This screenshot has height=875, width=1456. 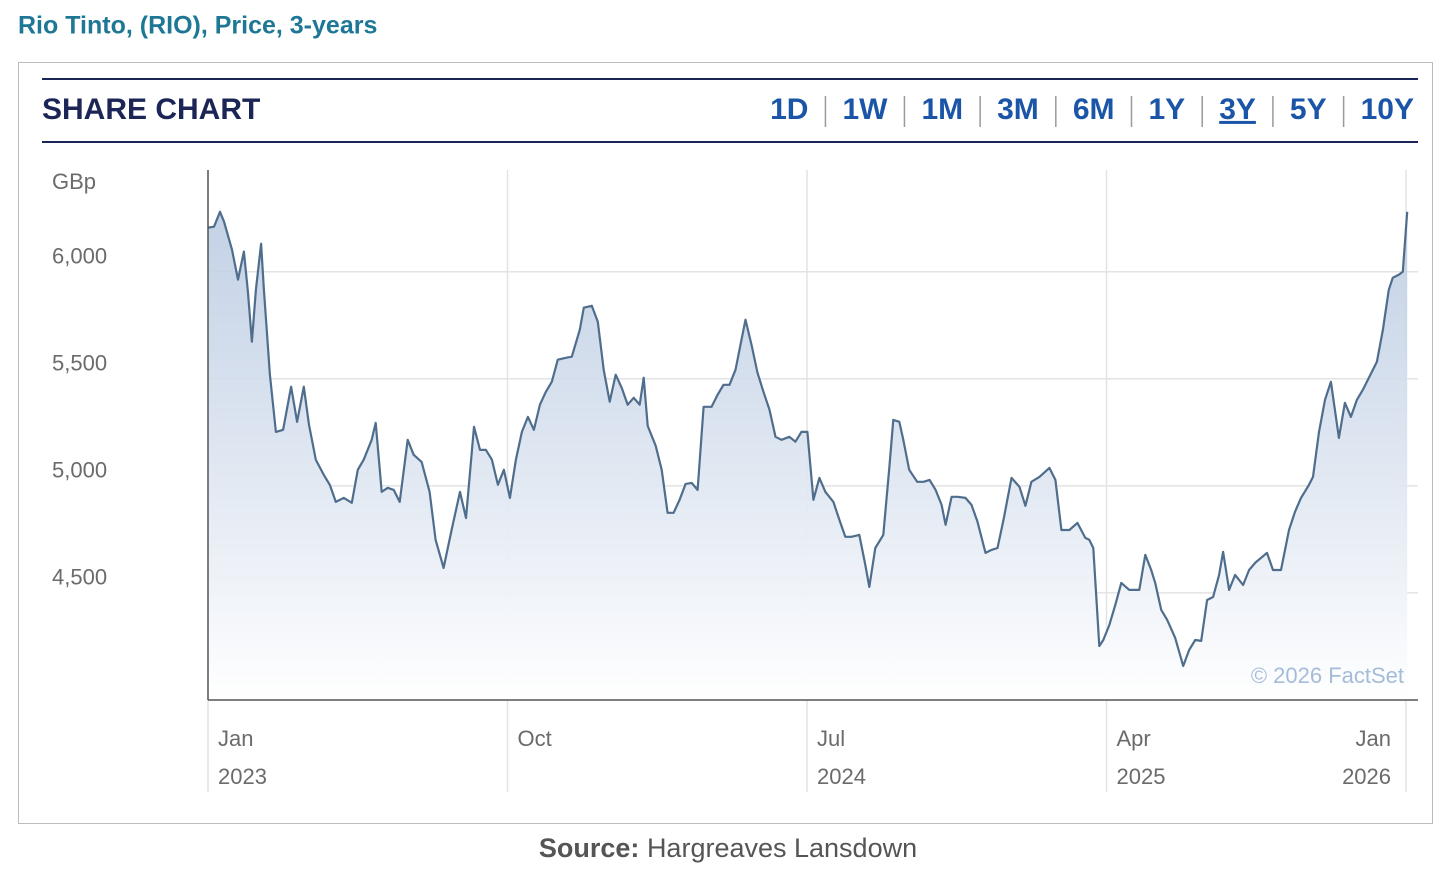 What do you see at coordinates (782, 848) in the screenshot?
I see `source-text: Hargreaves Lansdown` at bounding box center [782, 848].